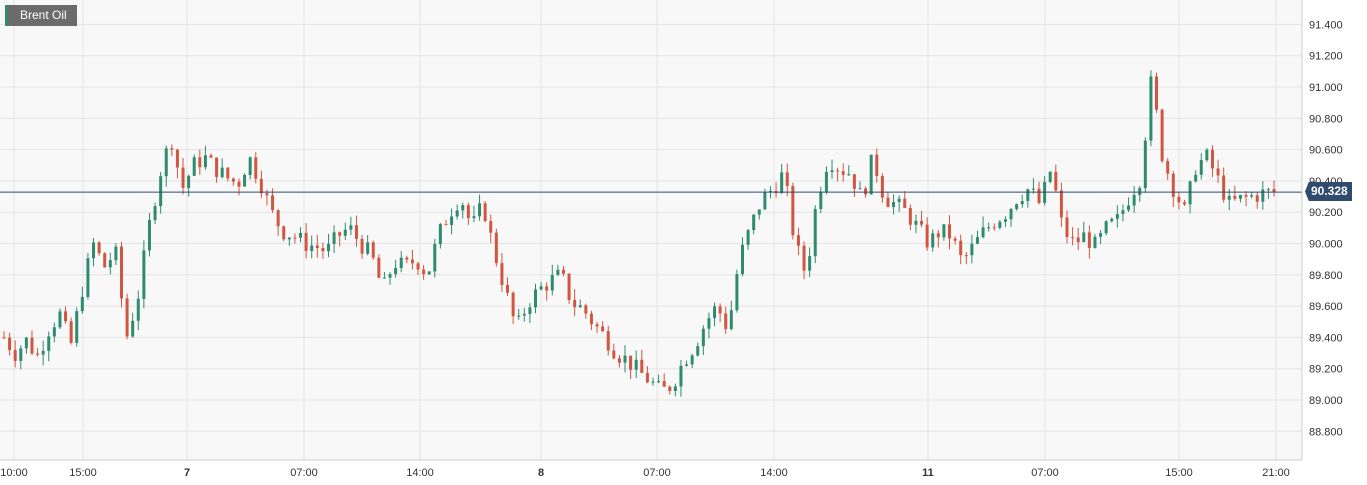 Image resolution: width=1367 pixels, height=485 pixels. I want to click on x-tick-label: 15:00, so click(1179, 473).